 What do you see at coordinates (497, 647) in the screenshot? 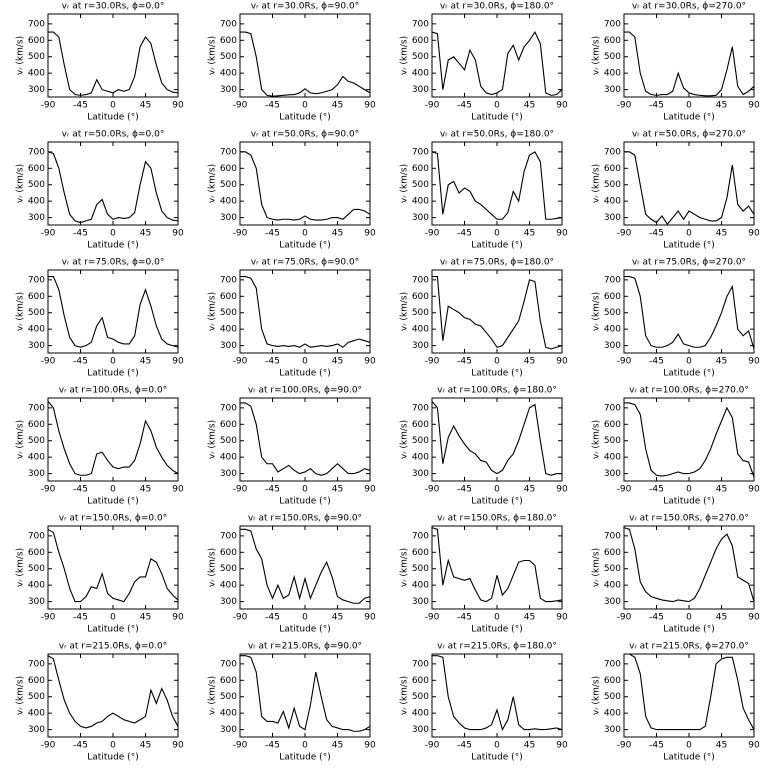
I see `panel-title: vᵣ at r=215.0Rs, ϕ=180.0°` at bounding box center [497, 647].